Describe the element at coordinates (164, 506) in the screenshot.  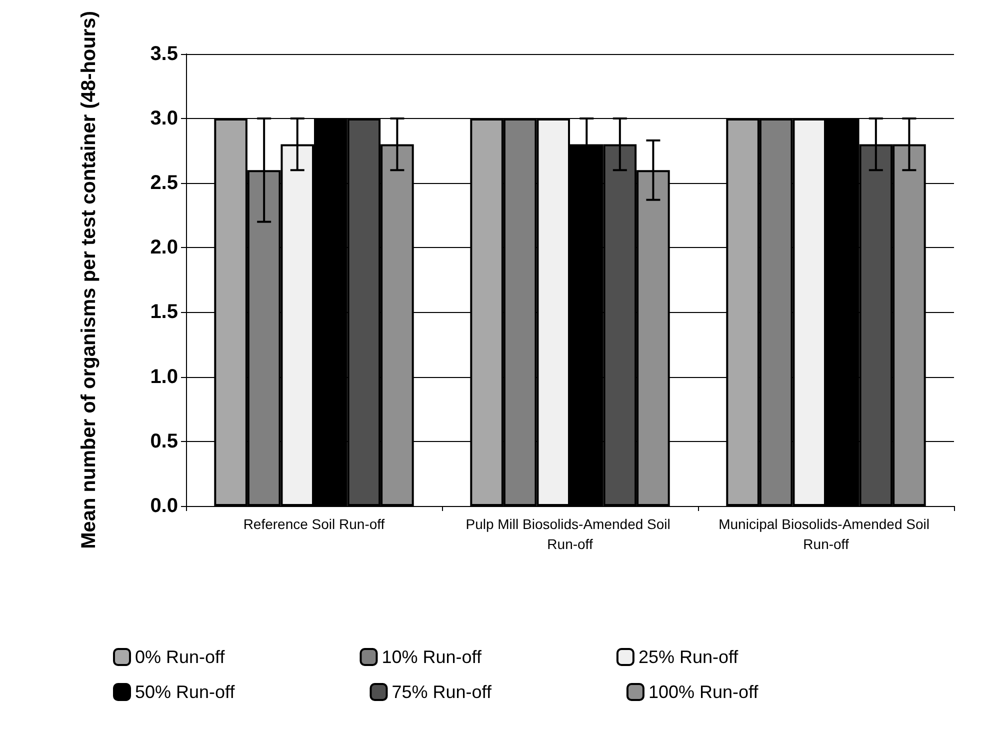
I see `y-tick-label: 0.0` at that location.